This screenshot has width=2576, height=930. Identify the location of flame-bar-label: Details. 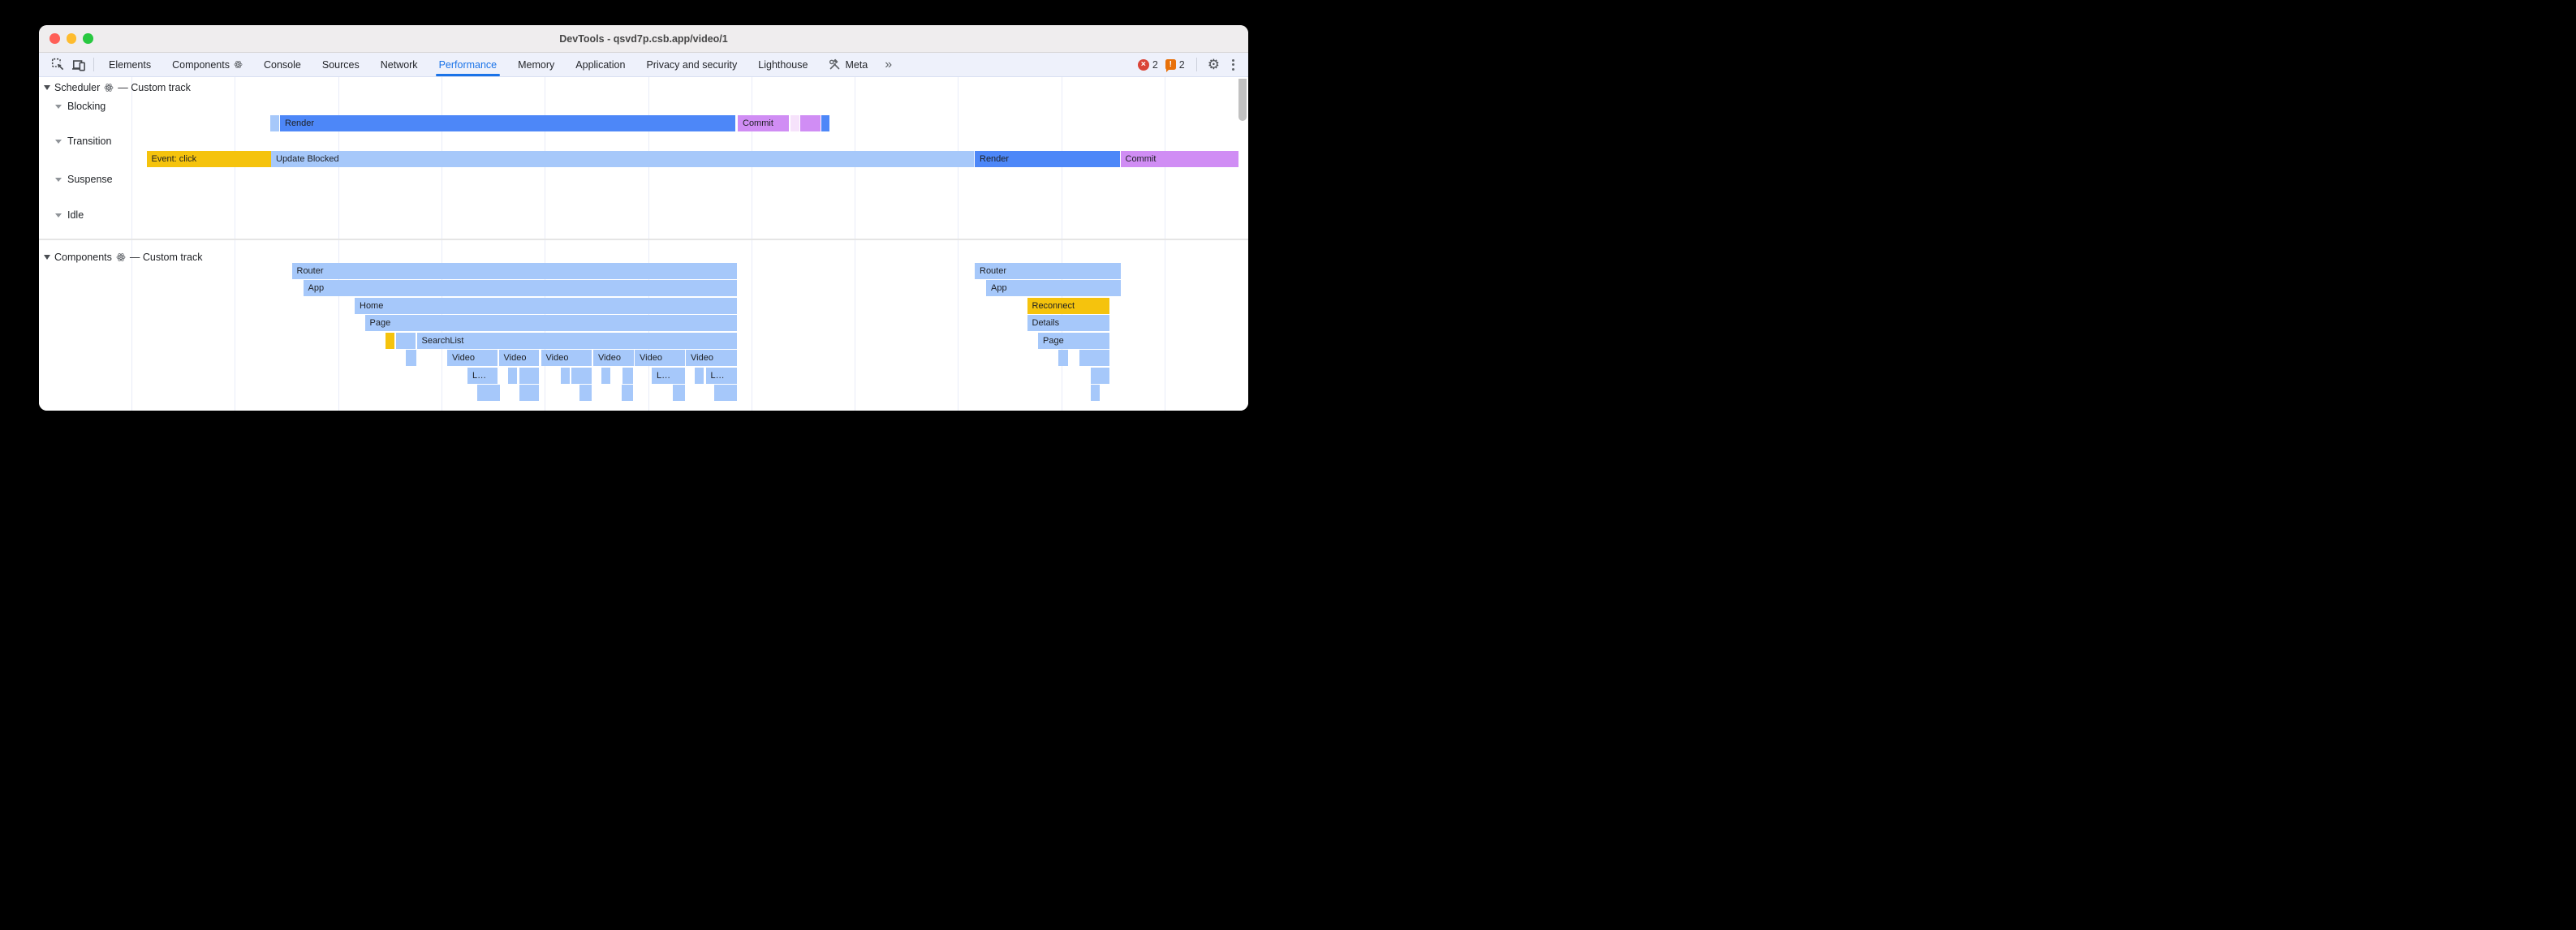
(1046, 323).